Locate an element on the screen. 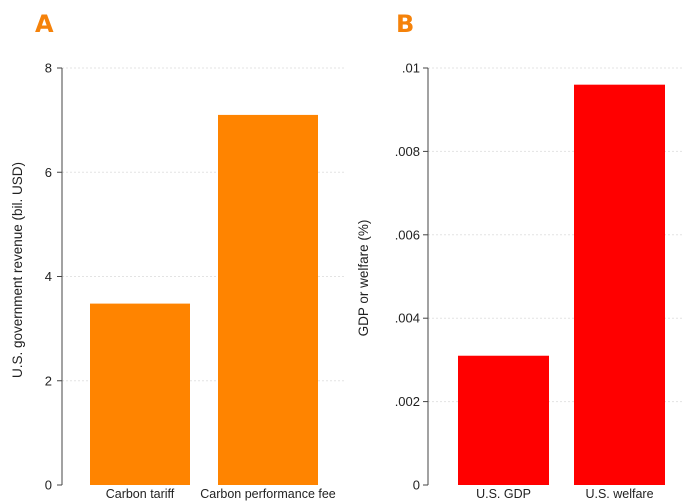 The height and width of the screenshot is (502, 694). y-axis-label: U.S. government revenue (bil. USD) is located at coordinates (17, 270).